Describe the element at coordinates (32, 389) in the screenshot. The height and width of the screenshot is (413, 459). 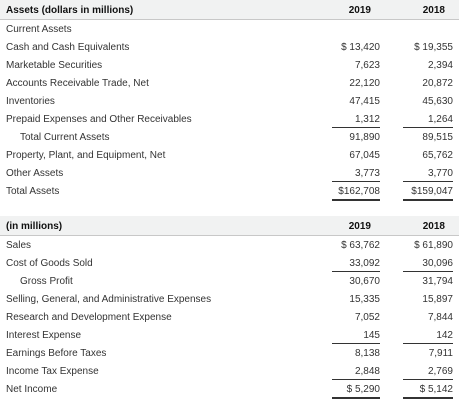
I see `row-label: Net Income` at that location.